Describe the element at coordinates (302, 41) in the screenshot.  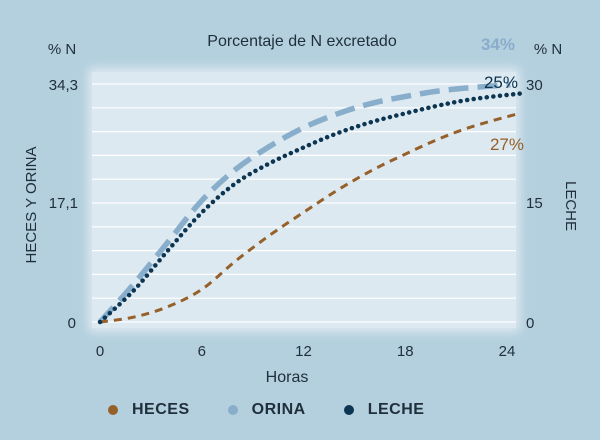
I see `chart-title: Porcentaje de N excretado` at that location.